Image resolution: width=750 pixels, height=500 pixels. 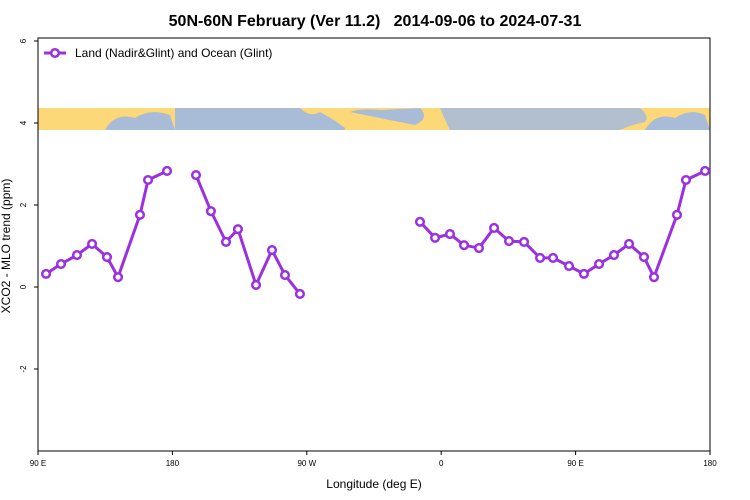 What do you see at coordinates (55, 53) in the screenshot?
I see `legend-marker` at bounding box center [55, 53].